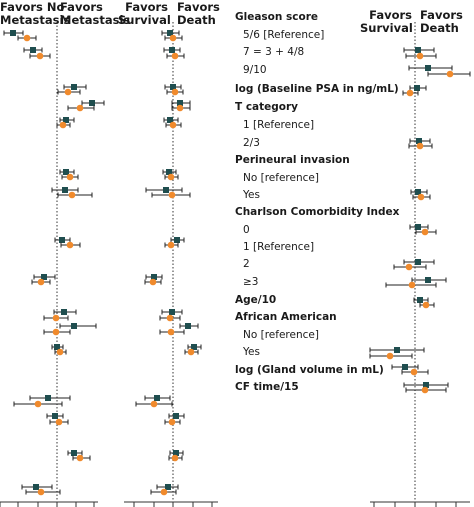 The image size is (474, 507). Describe the element at coordinates (251, 352) in the screenshot. I see `row-label-aa-yes: Yes` at that location.